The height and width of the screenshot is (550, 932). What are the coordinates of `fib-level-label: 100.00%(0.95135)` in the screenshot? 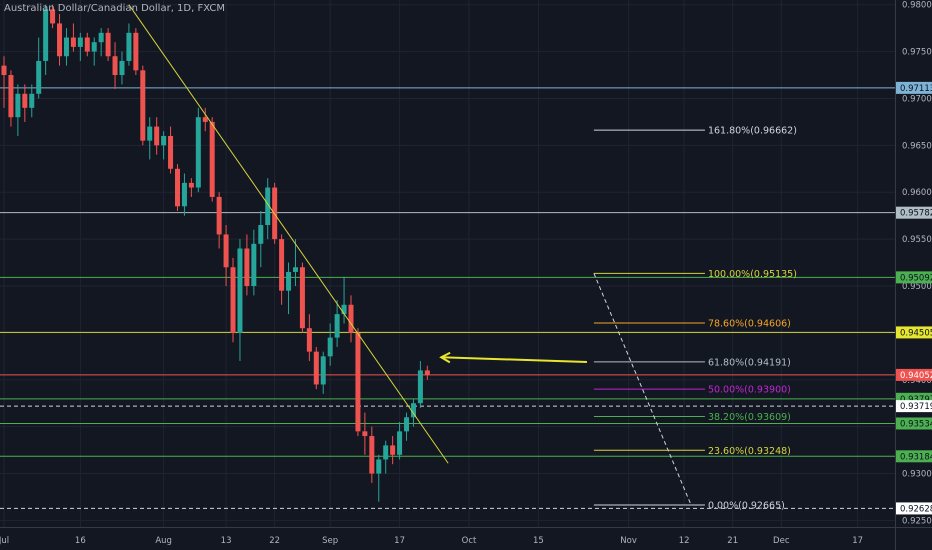 It's located at (752, 274).